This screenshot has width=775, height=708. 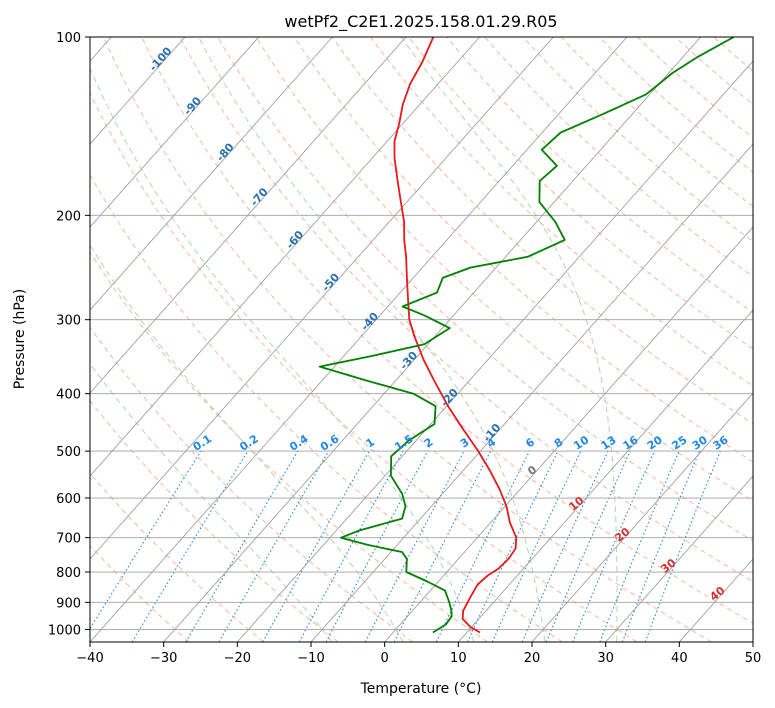 I want to click on x-tick-label: 50, so click(x=753, y=658).